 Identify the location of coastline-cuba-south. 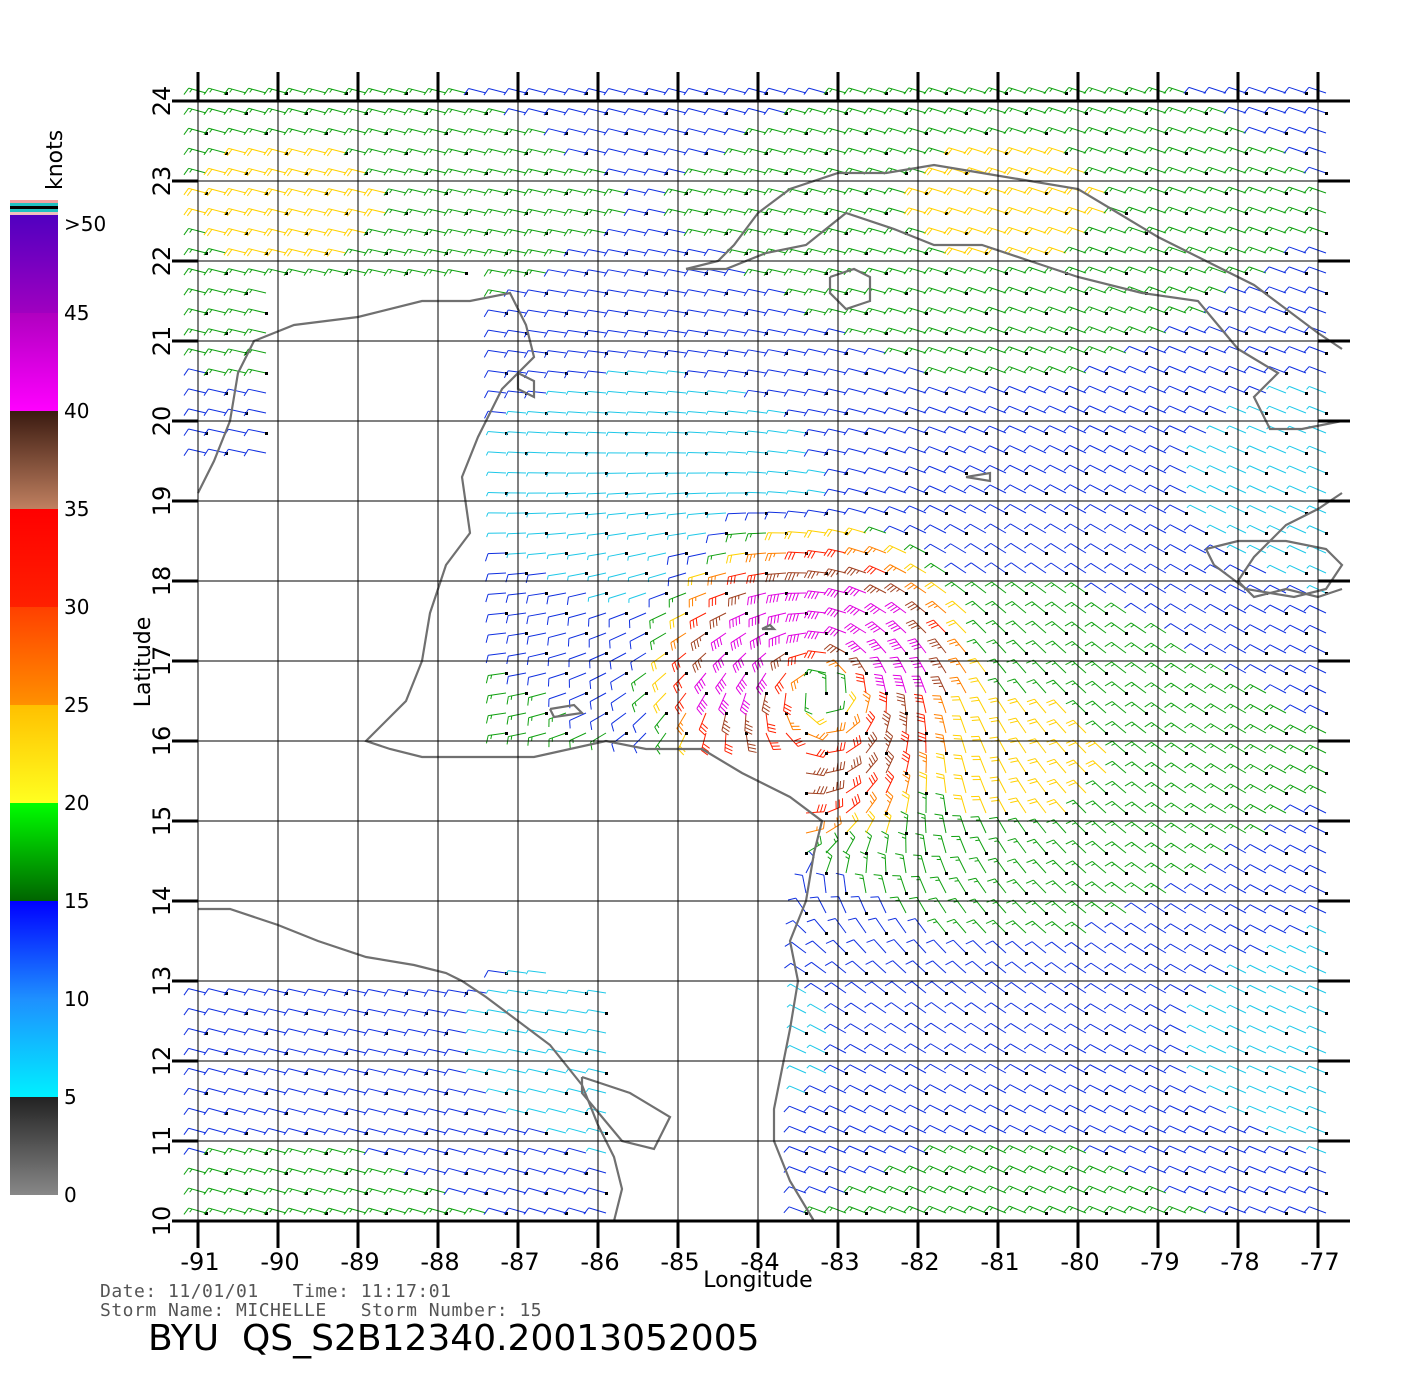
(1014, 321).